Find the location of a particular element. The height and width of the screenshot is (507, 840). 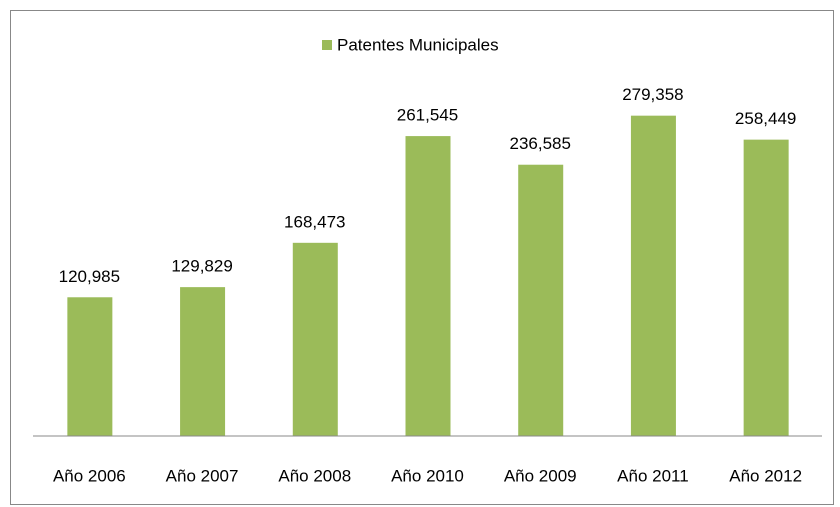

value-label: 168,473 is located at coordinates (314, 221).